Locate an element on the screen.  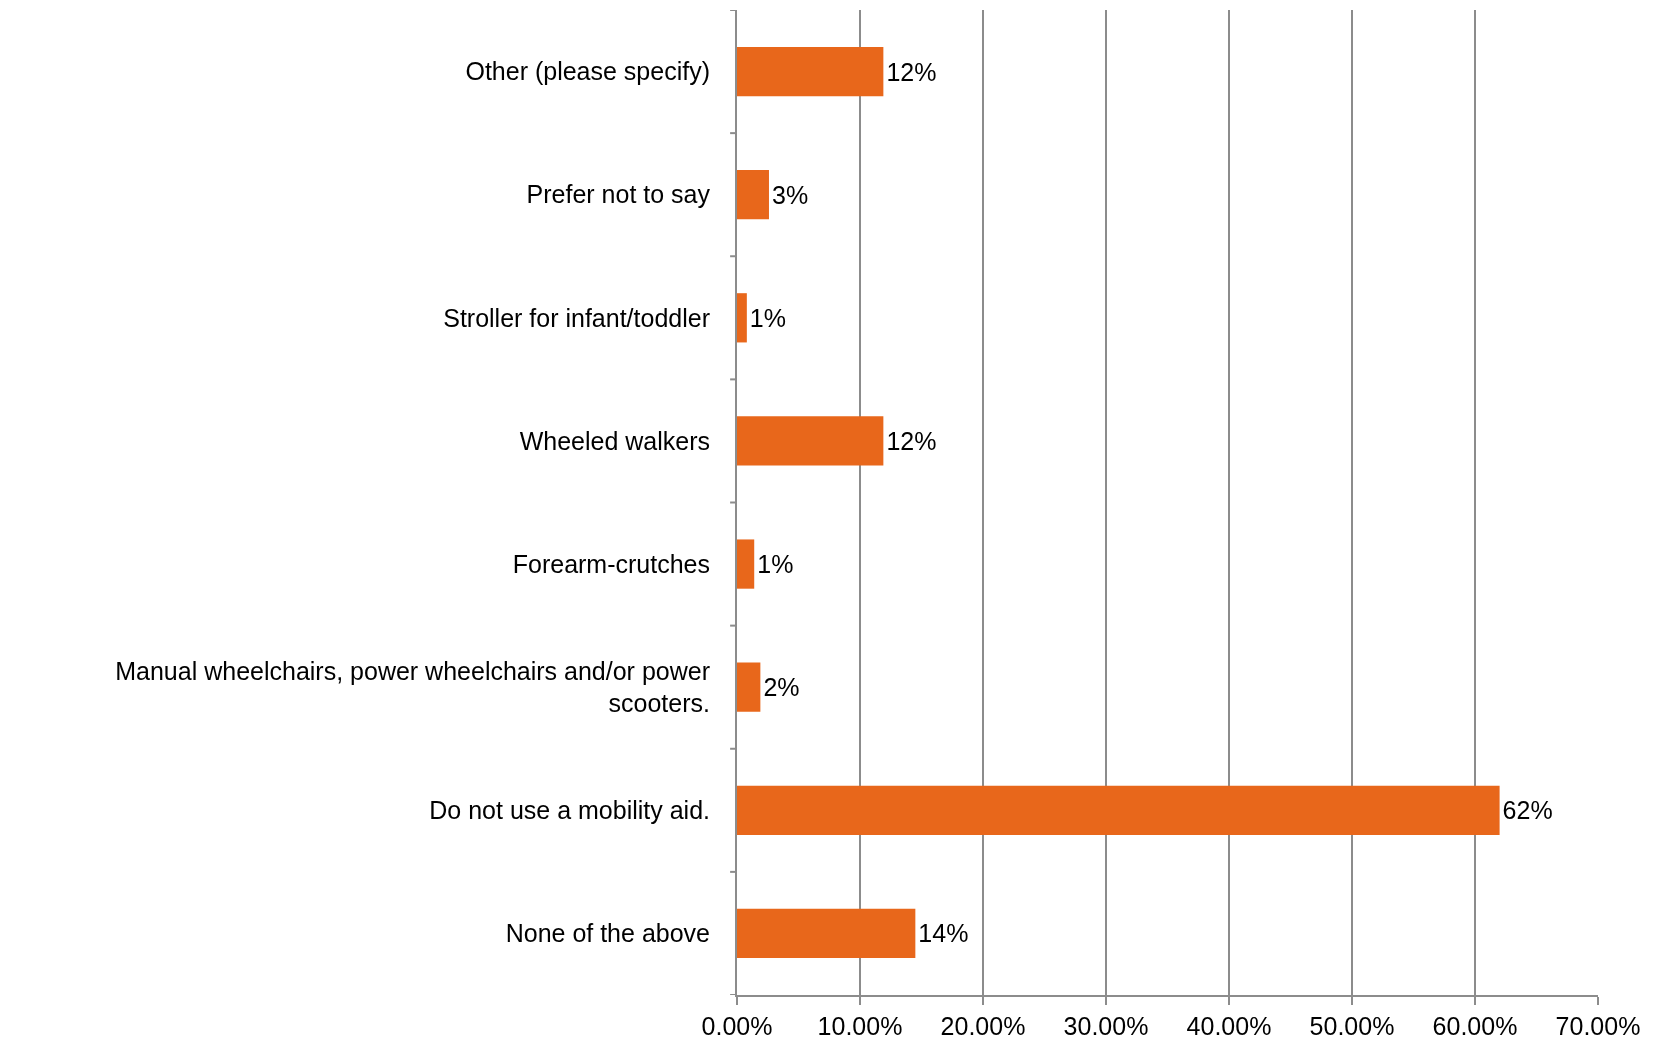
x-tick-label: 60.00% is located at coordinates (1475, 1026).